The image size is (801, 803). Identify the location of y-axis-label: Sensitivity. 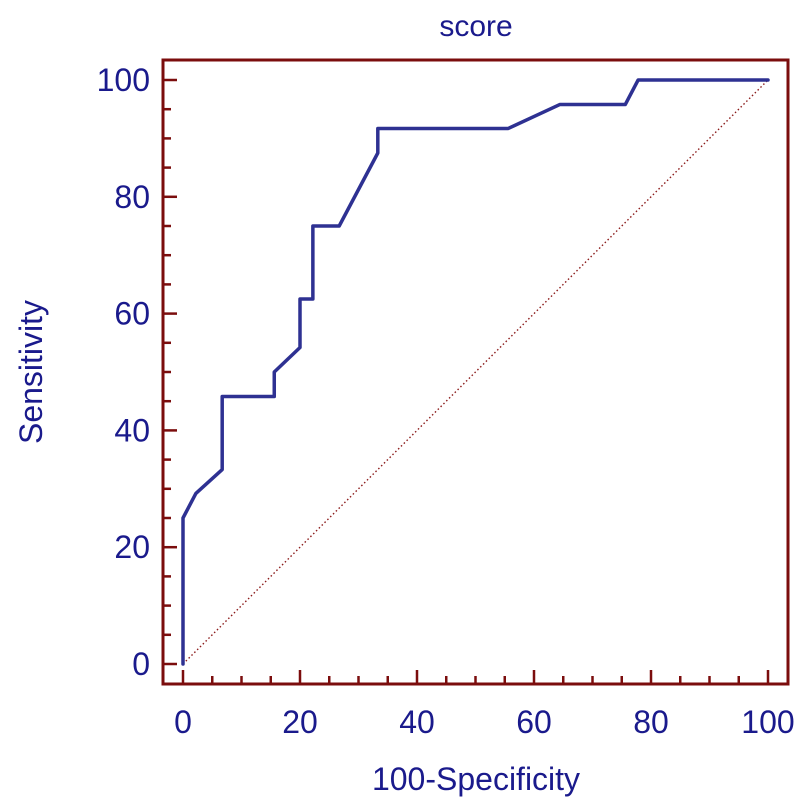
(31, 372).